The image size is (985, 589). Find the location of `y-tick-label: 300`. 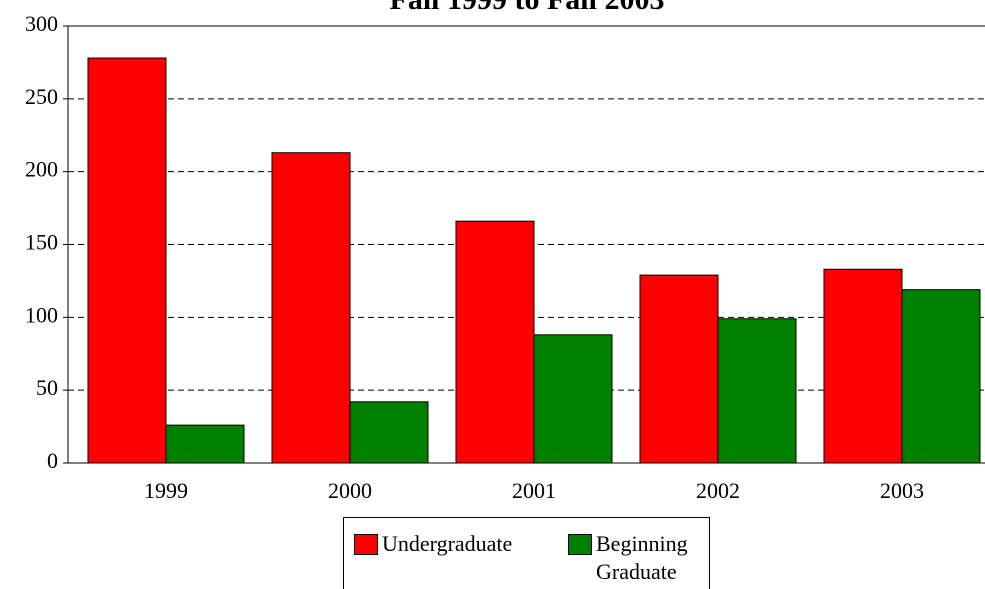

y-tick-label: 300 is located at coordinates (41, 23).